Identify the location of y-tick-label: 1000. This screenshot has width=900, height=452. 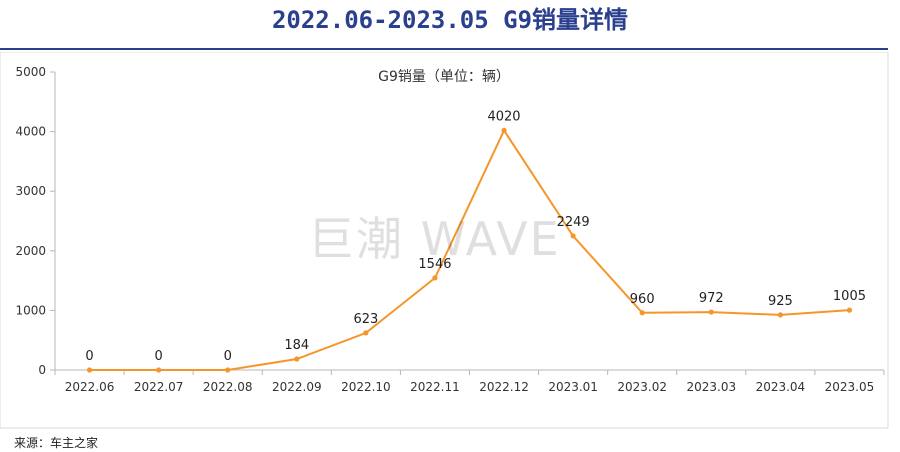
(30, 310).